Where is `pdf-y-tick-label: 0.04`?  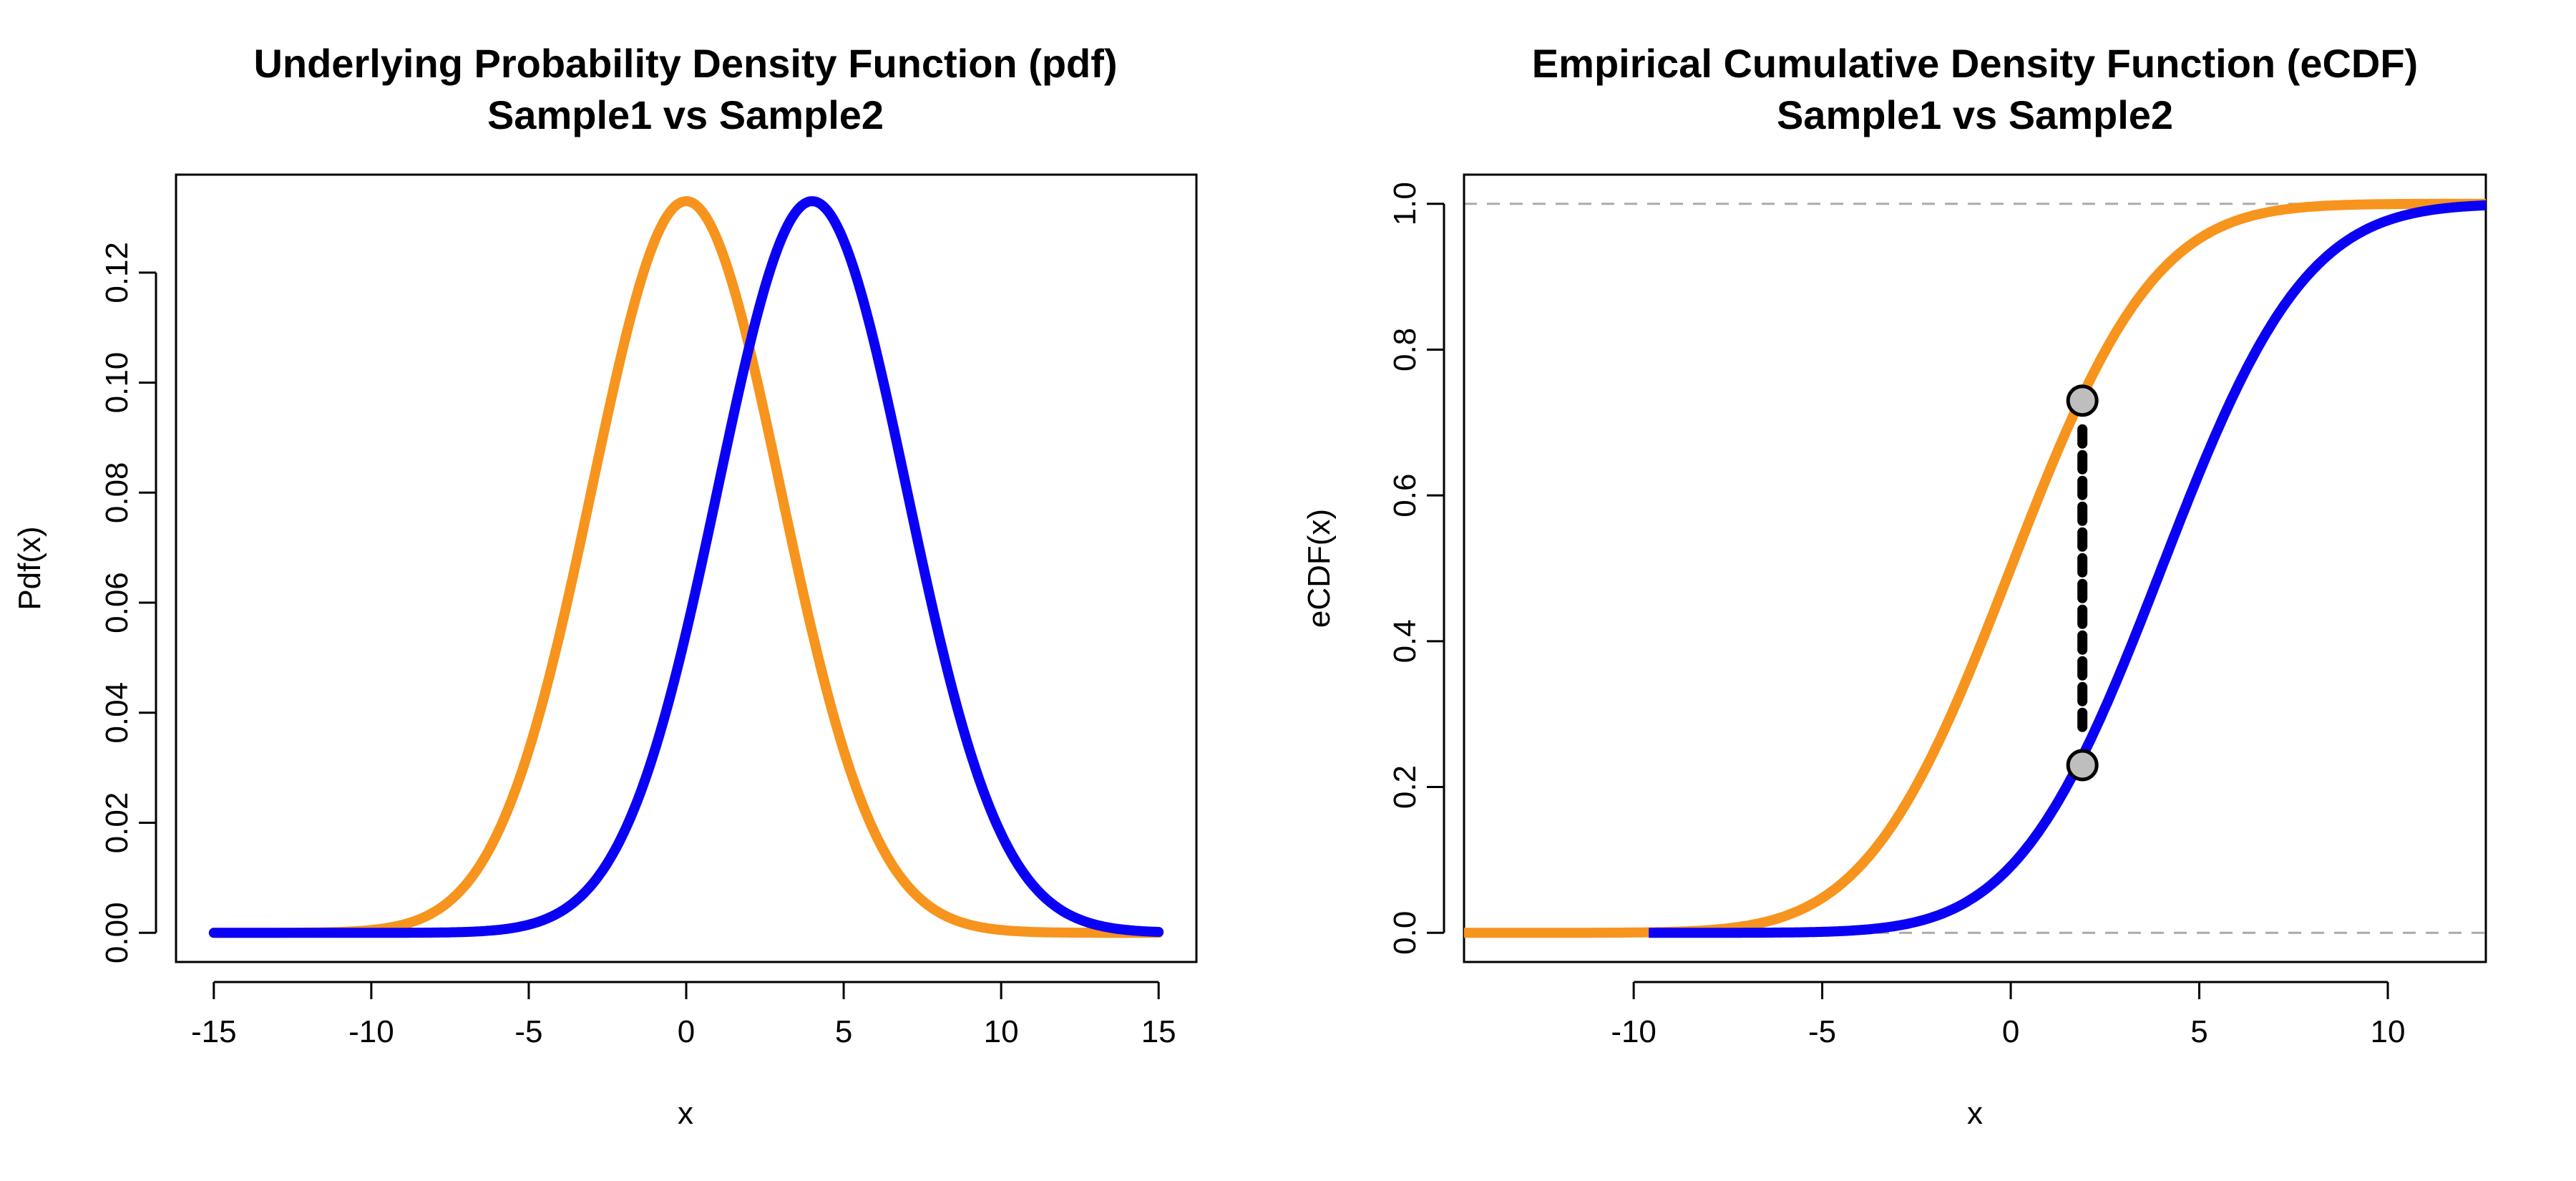
pdf-y-tick-label: 0.04 is located at coordinates (117, 713).